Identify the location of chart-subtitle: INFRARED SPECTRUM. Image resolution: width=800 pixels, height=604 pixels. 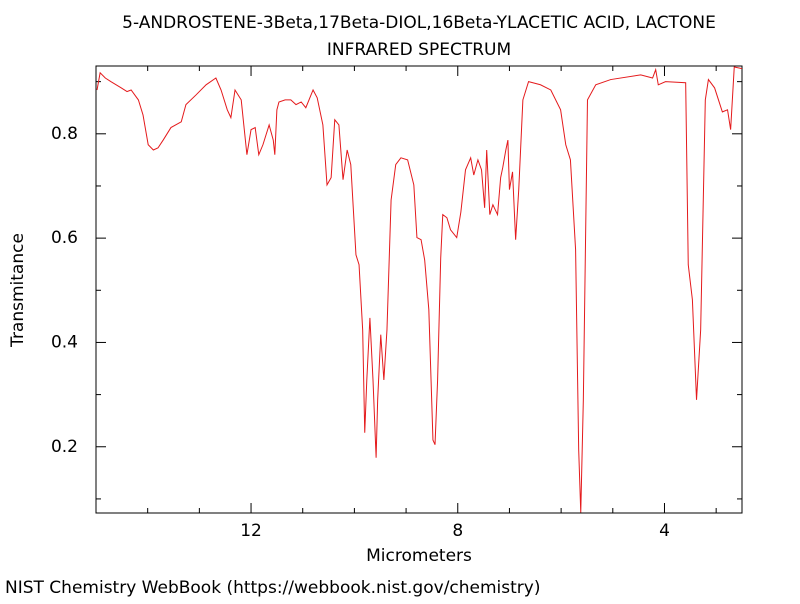
(419, 50).